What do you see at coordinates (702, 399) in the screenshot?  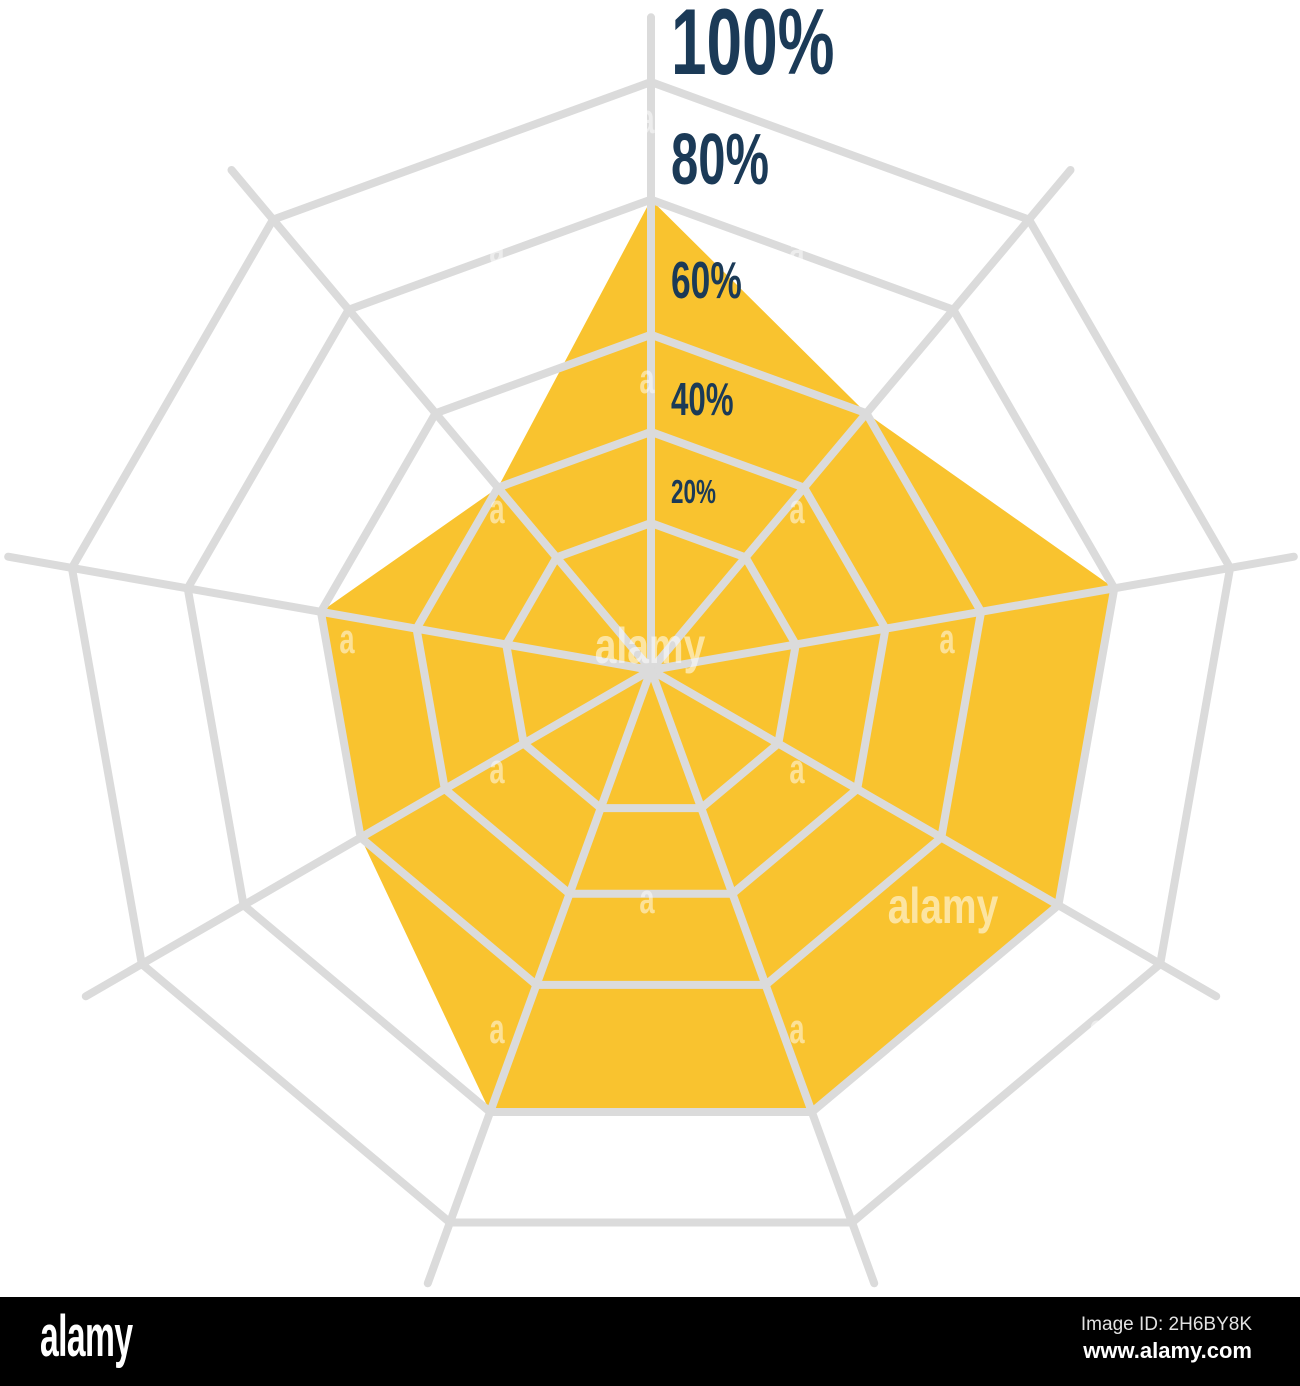 I see `axis-tick-label-40: 40%` at bounding box center [702, 399].